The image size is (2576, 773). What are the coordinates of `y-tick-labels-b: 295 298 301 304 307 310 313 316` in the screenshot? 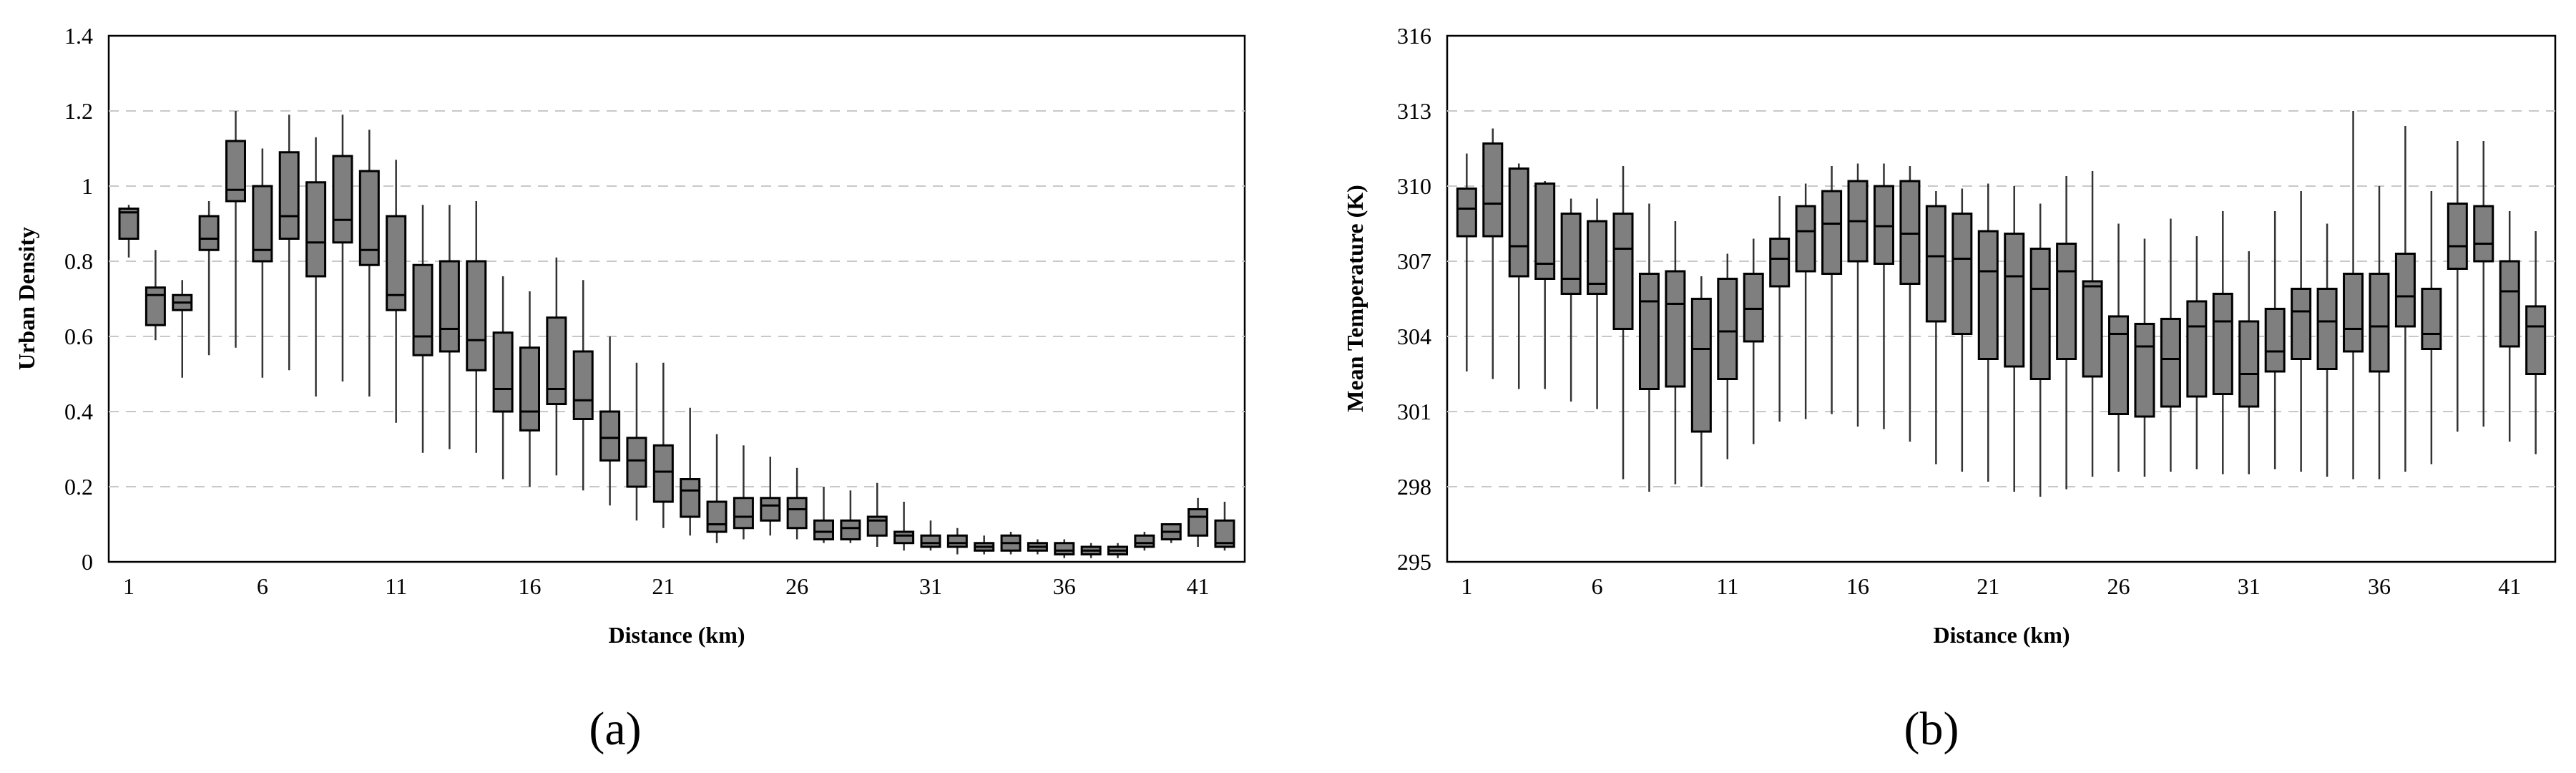 It's located at (1414, 299).